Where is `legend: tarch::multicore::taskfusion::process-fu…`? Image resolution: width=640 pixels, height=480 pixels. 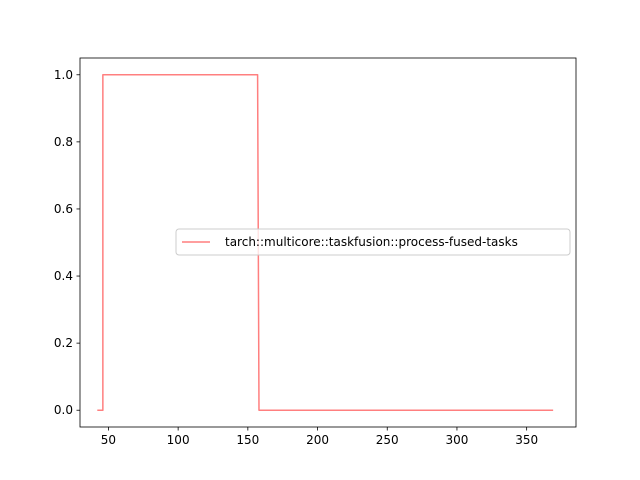
legend: tarch::multicore::taskfusion::process-fu… is located at coordinates (373, 242).